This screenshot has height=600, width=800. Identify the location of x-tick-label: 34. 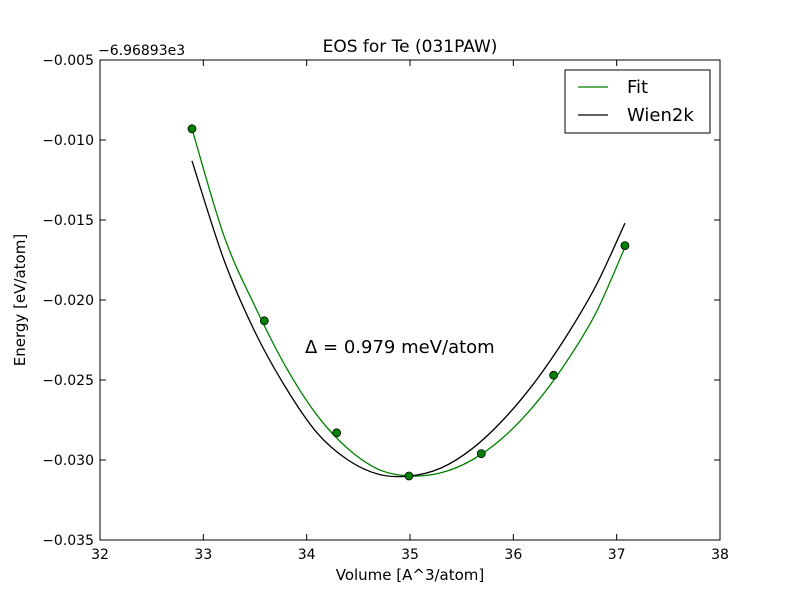
(307, 555).